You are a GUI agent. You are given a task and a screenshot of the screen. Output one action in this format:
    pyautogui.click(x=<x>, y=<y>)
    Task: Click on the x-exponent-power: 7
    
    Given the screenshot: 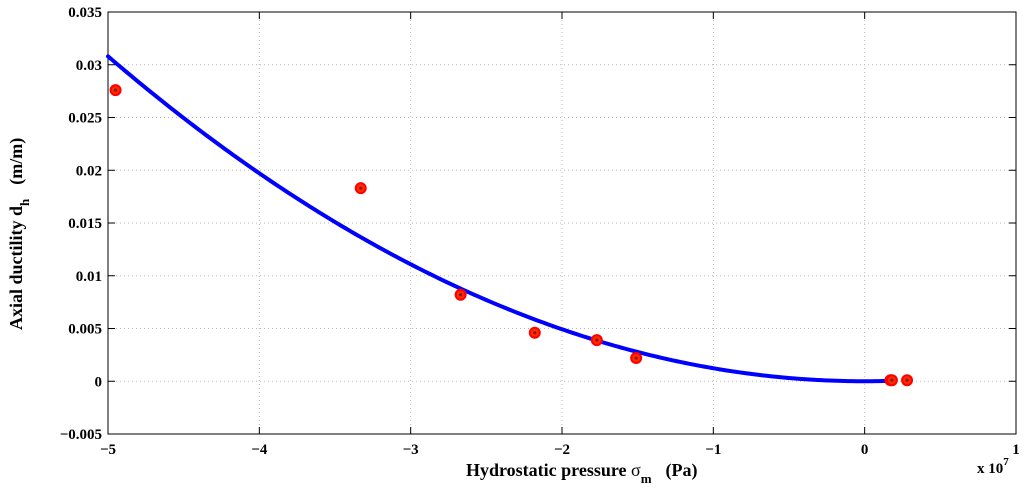 What is the action you would take?
    pyautogui.click(x=1006, y=462)
    